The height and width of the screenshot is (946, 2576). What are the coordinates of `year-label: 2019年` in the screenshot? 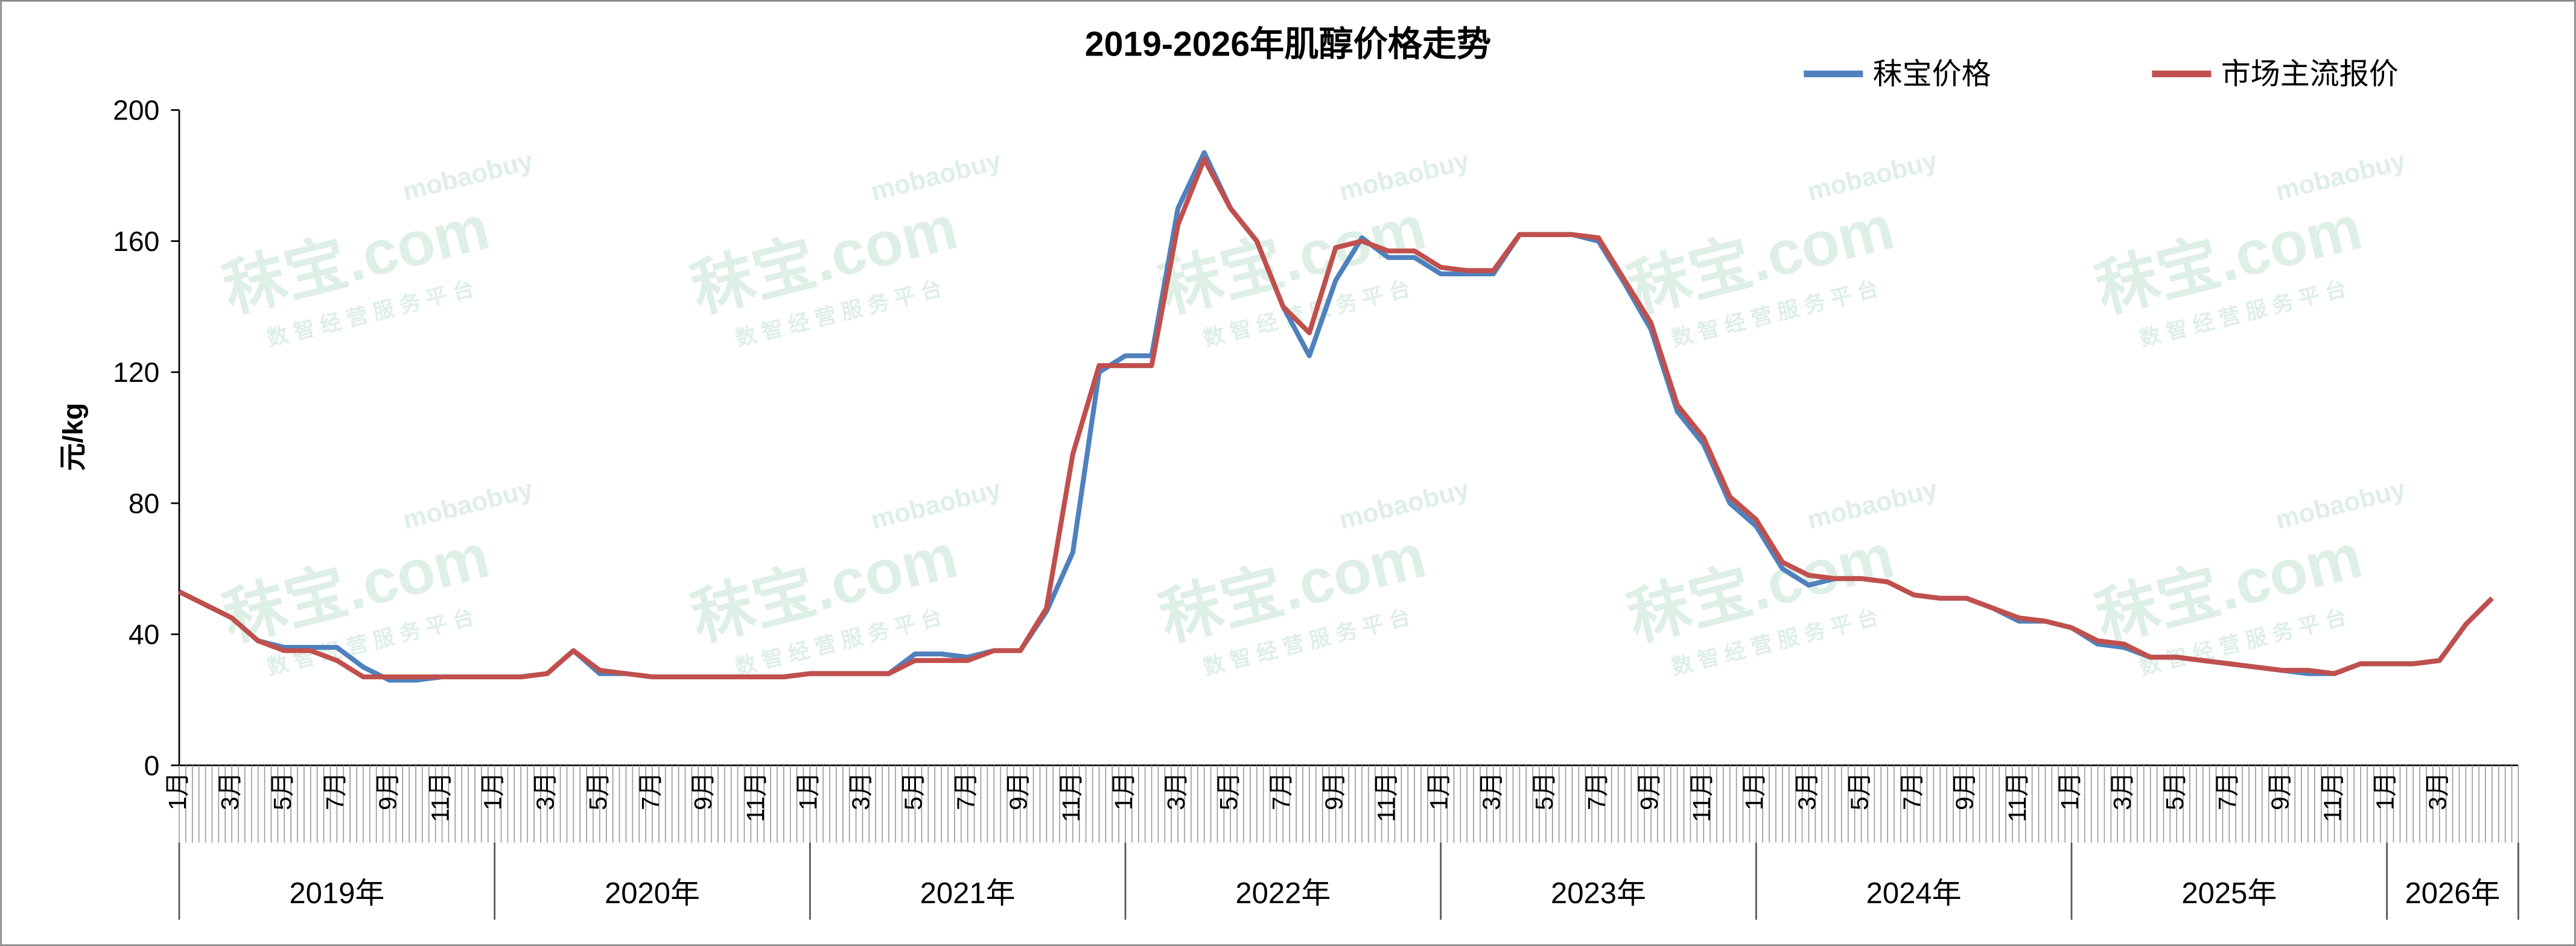 It's located at (337, 893).